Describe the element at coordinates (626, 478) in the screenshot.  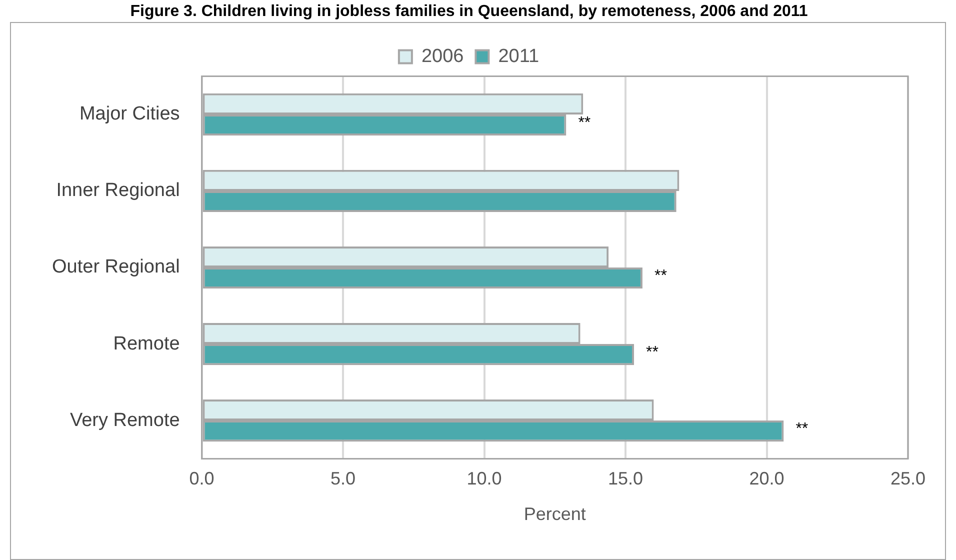
I see `x-tick-label: 15.0` at that location.